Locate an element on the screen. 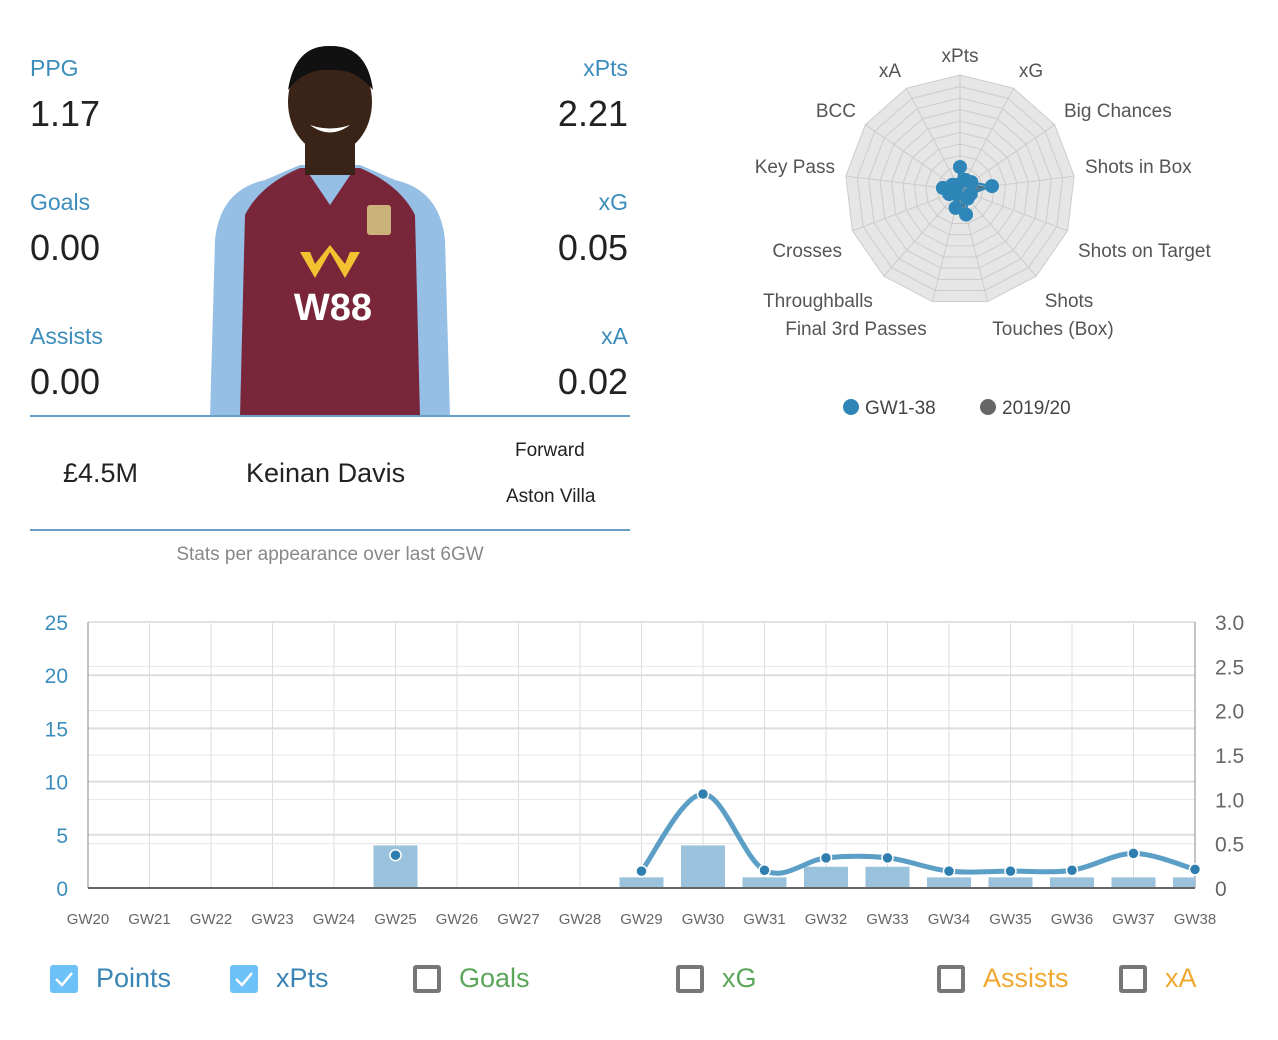 The height and width of the screenshot is (1040, 1278). toggle-goals: Goals is located at coordinates (471, 978).